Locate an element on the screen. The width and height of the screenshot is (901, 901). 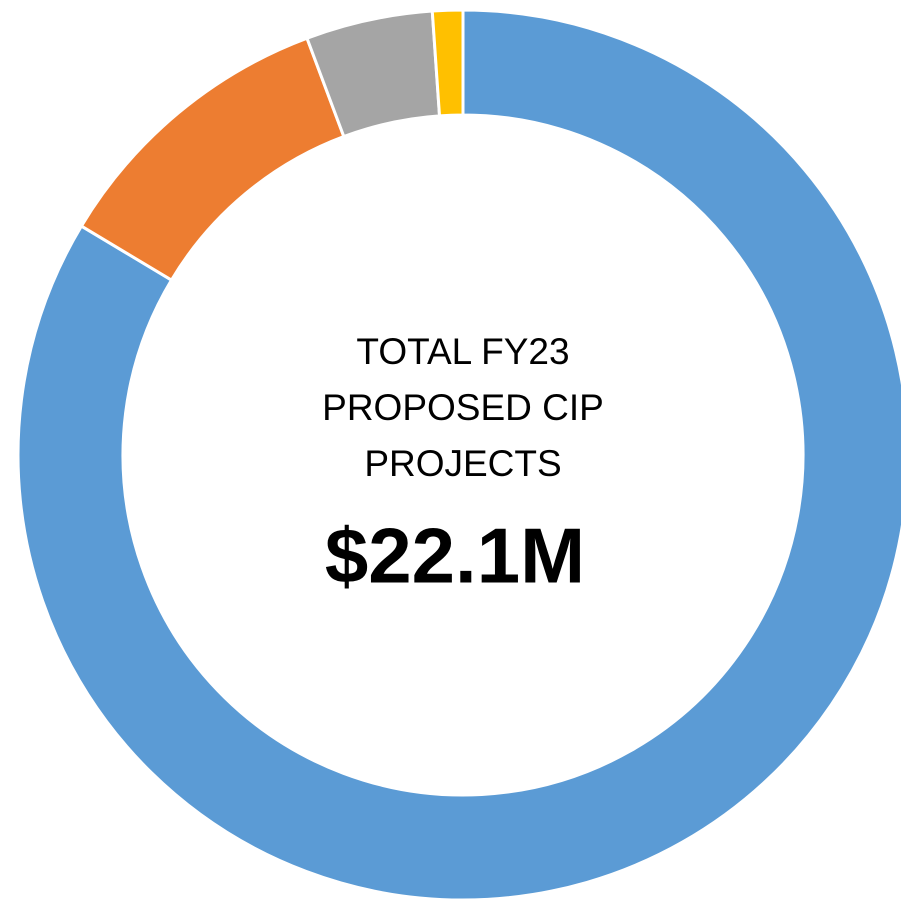
center-label: PROPOSED CIP is located at coordinates (463, 407).